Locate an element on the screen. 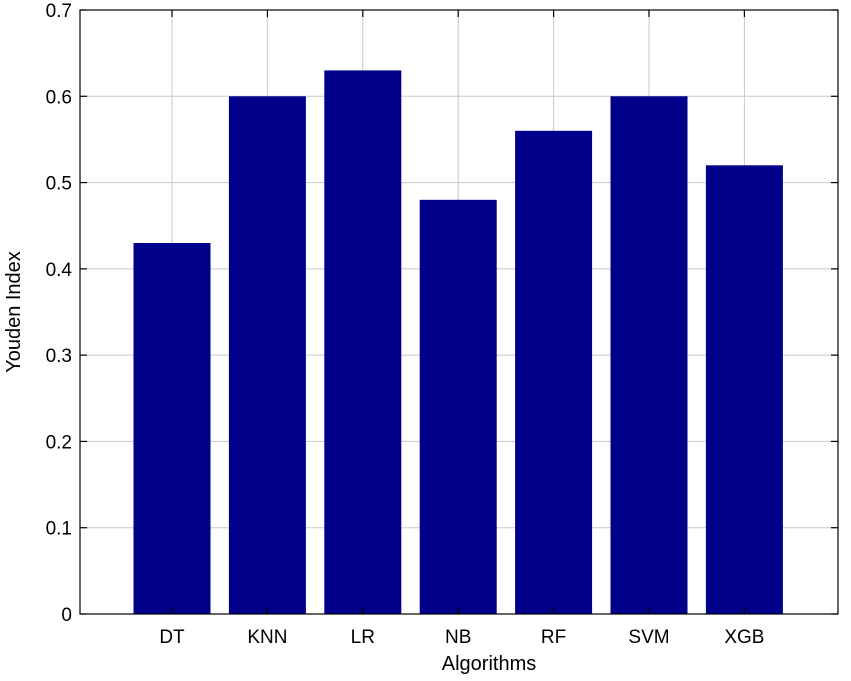  y-tick-label: 0 is located at coordinates (66, 615).